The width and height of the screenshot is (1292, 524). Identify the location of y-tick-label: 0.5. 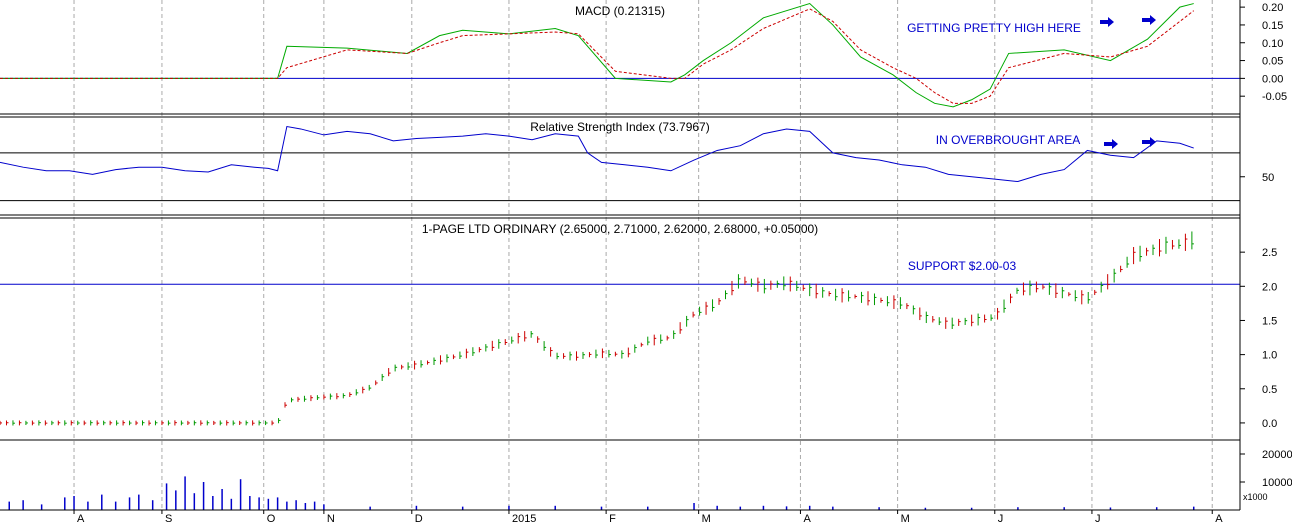
(1269, 390).